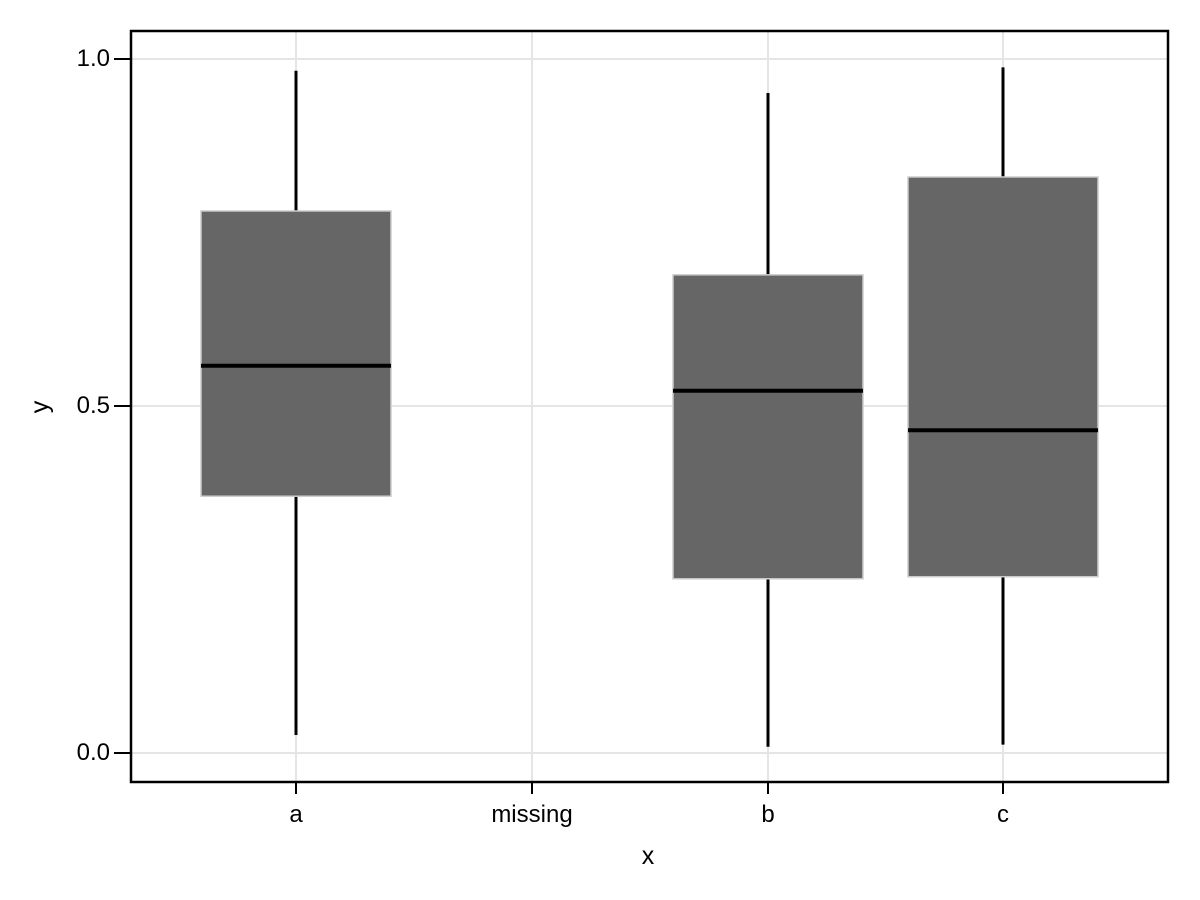 This screenshot has height=900, width=1200. I want to click on x-tick-label-a: a, so click(296, 814).